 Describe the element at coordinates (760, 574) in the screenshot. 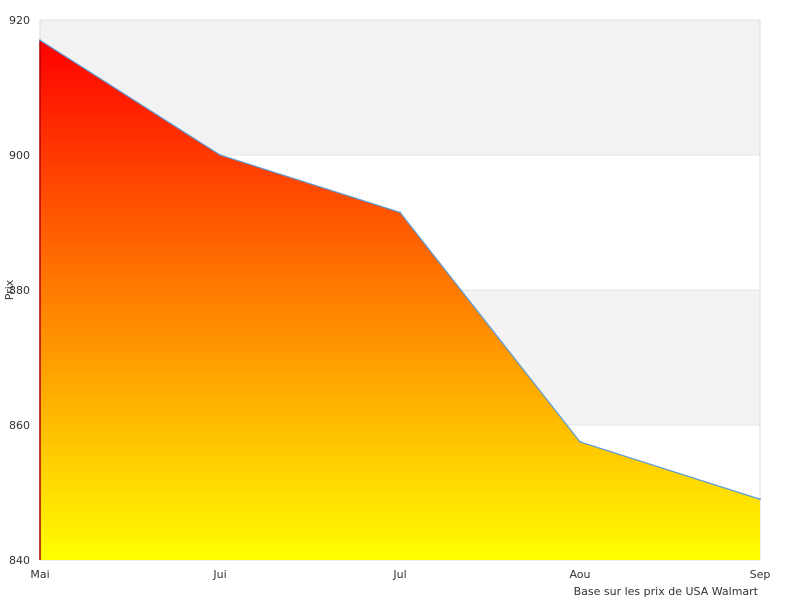

I see `x-tick-label: Sep` at that location.